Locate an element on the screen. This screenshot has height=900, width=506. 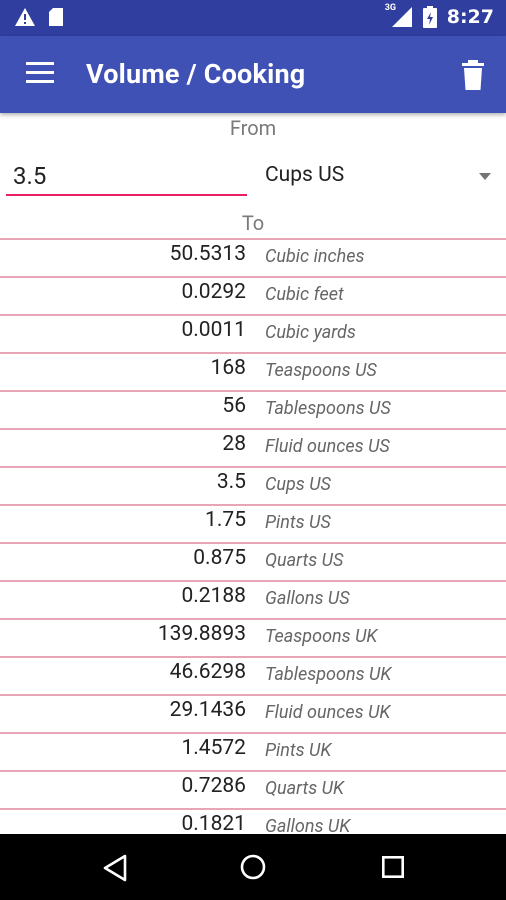
result-row: 139.8893 Teaspoons UK is located at coordinates (253, 637).